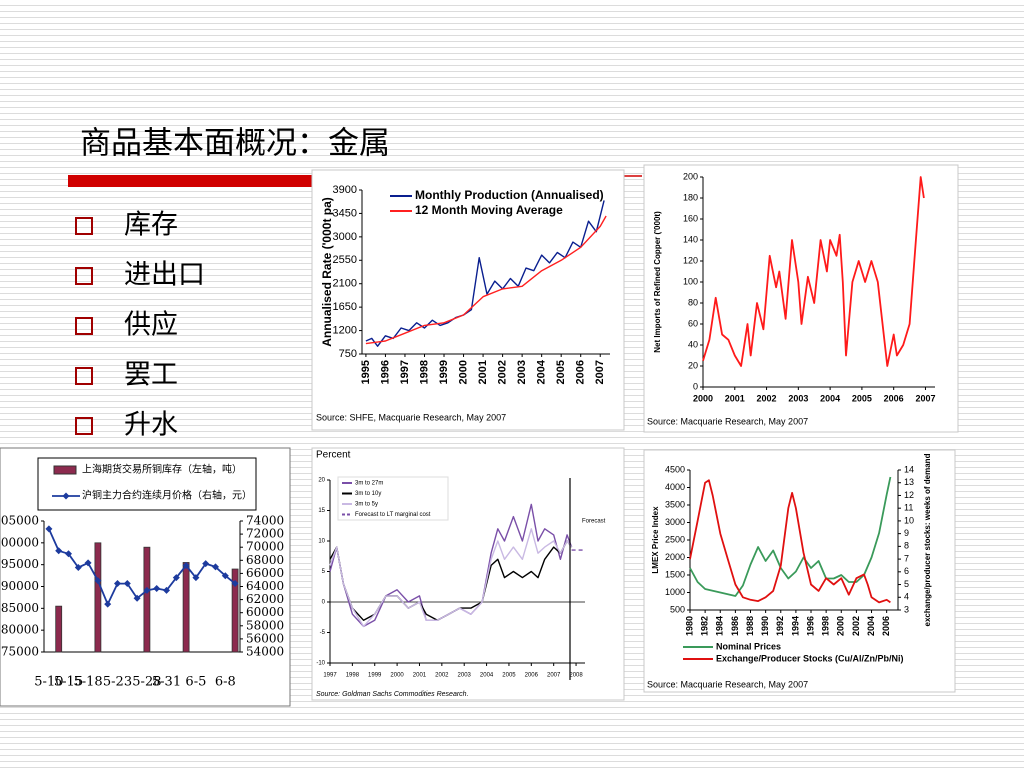 The image size is (1024, 768). What do you see at coordinates (690, 218) in the screenshot?
I see `y-tick-label: 160` at bounding box center [690, 218].